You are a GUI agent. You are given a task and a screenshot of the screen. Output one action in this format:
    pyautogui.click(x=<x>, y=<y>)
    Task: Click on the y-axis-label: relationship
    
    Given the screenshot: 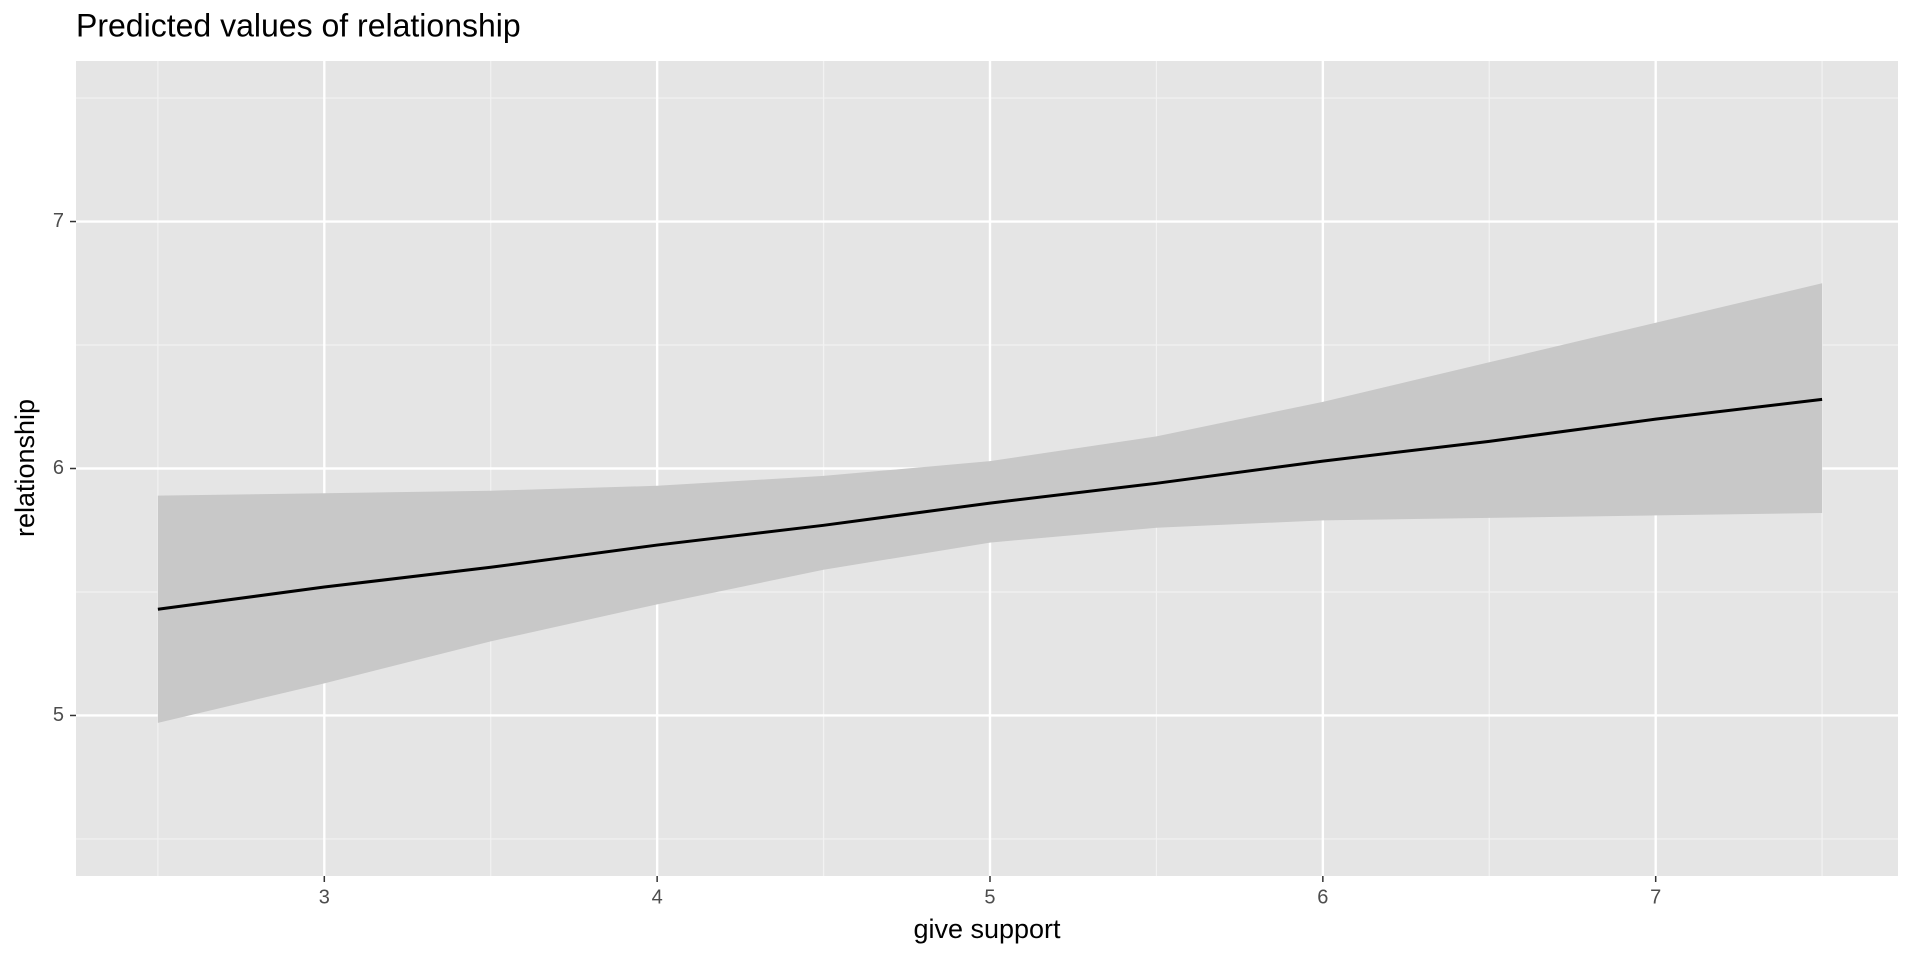 What is the action you would take?
    pyautogui.click(x=25, y=468)
    